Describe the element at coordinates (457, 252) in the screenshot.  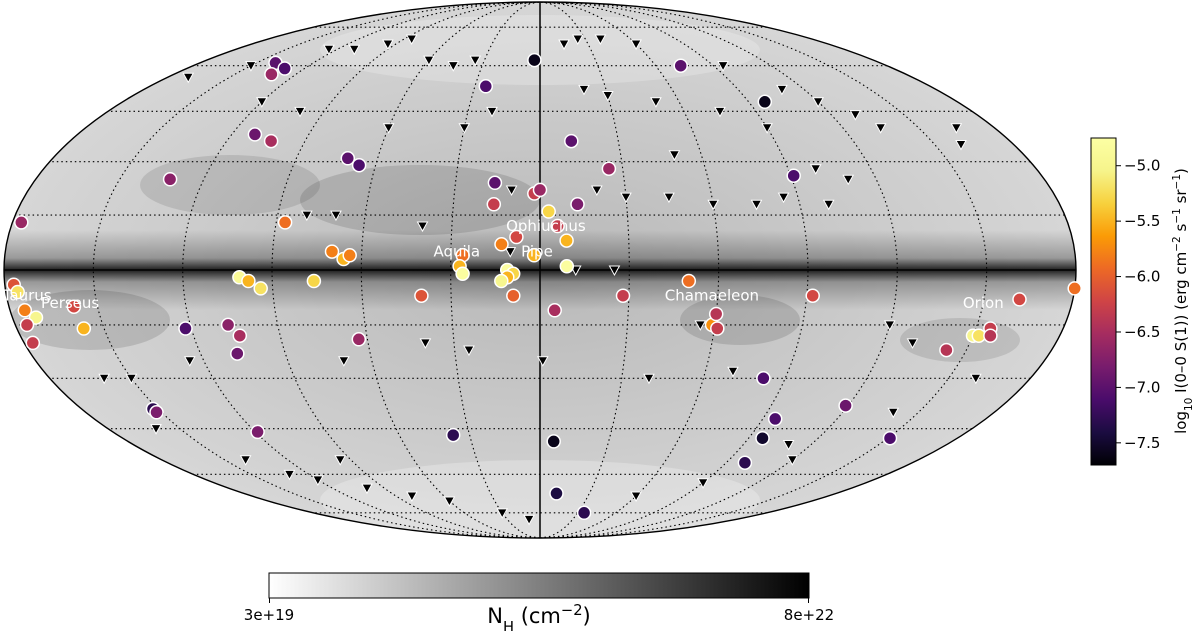
I see `region-label: Aquila` at that location.